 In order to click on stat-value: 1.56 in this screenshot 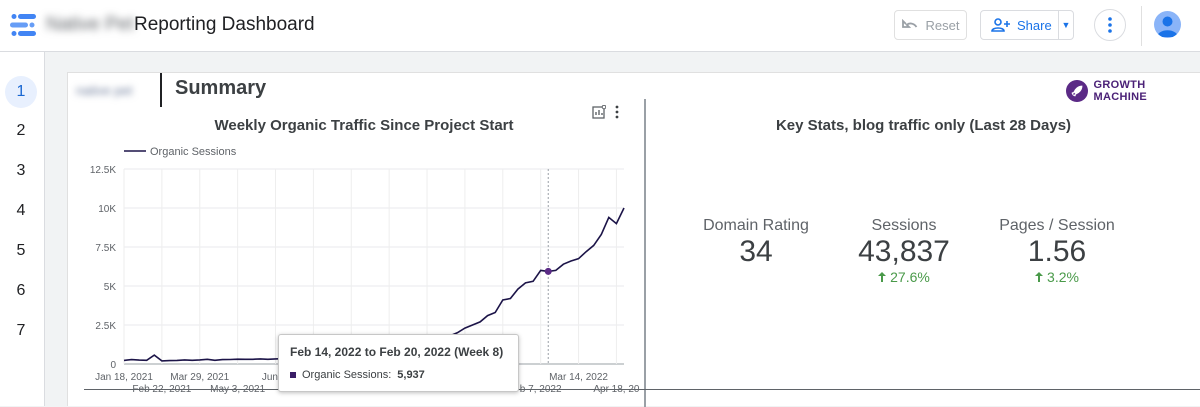, I will do `click(1057, 251)`.